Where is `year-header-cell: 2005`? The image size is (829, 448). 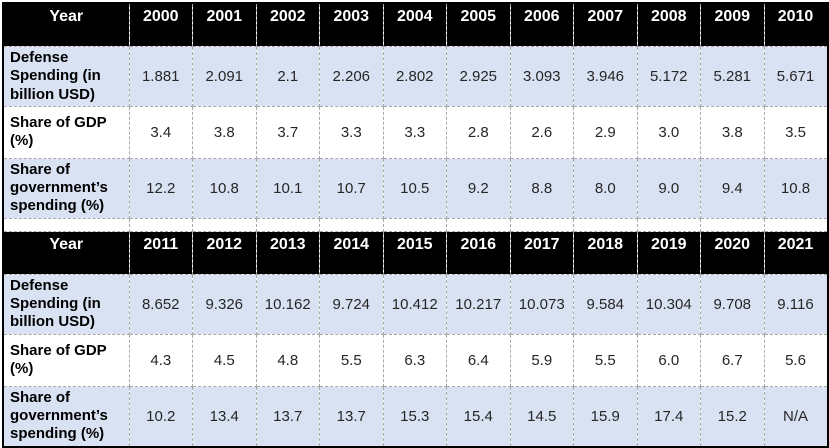
year-header-cell: 2005 is located at coordinates (478, 24).